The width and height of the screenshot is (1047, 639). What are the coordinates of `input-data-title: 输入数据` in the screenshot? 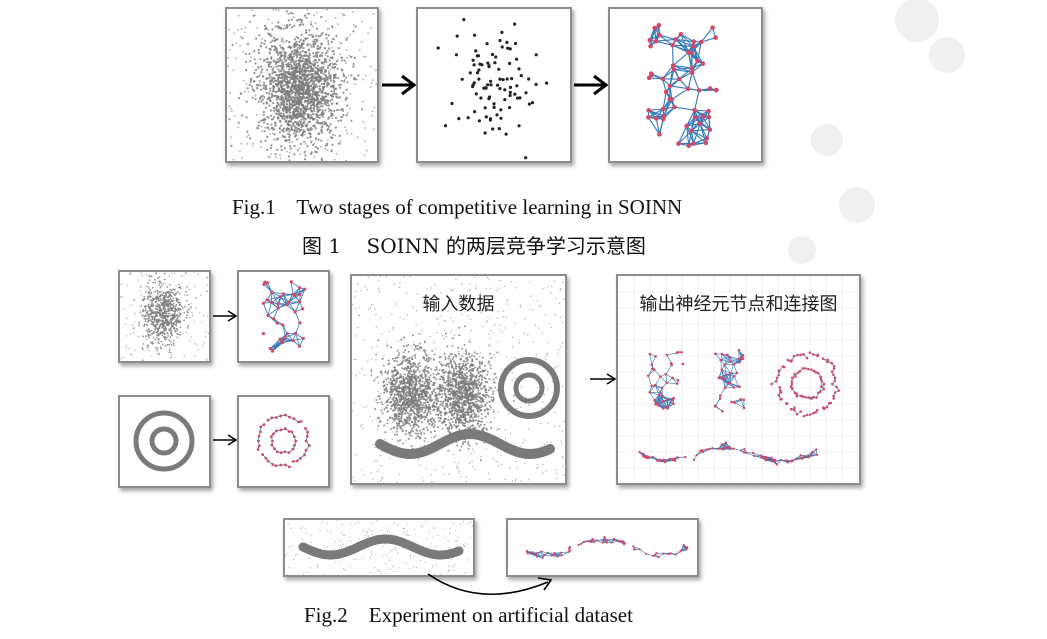 It's located at (458, 304).